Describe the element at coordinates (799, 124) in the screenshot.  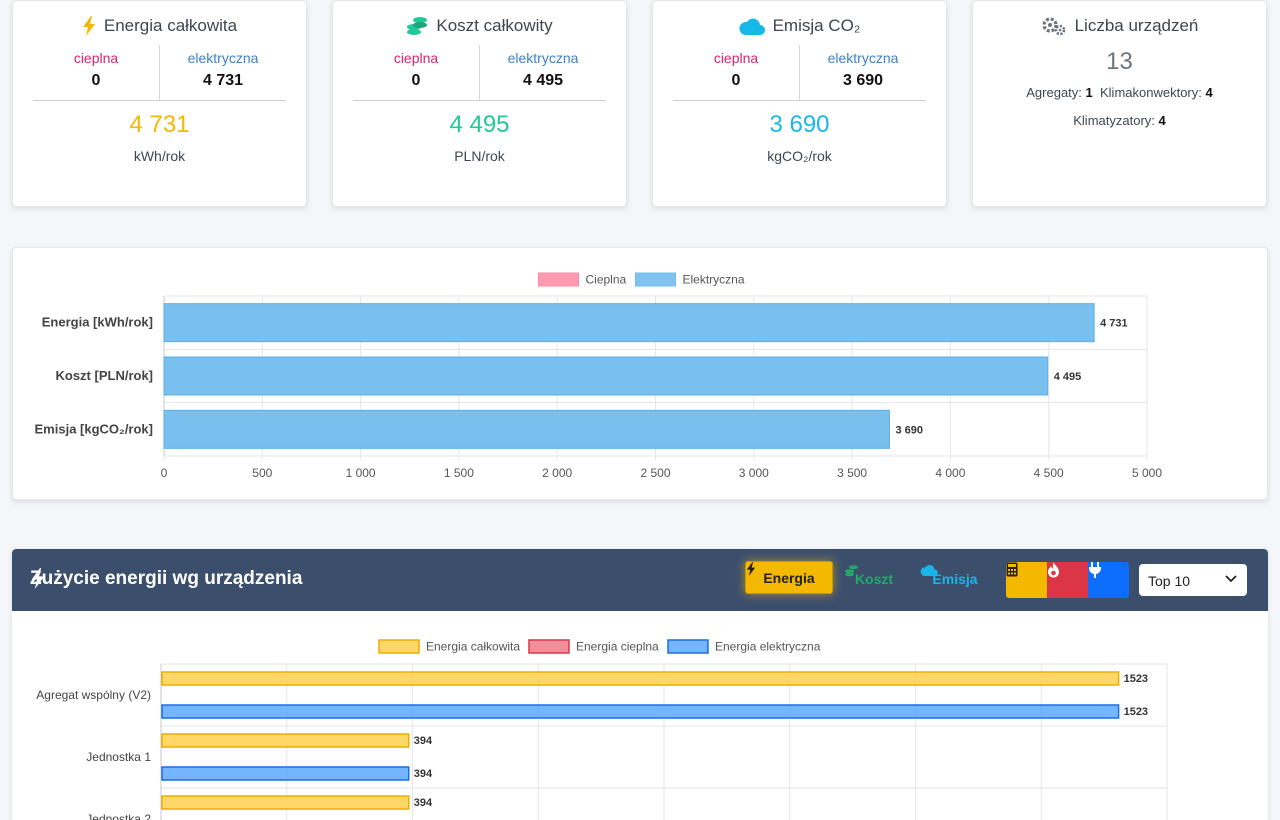
I see `emission-total: 3 690` at that location.